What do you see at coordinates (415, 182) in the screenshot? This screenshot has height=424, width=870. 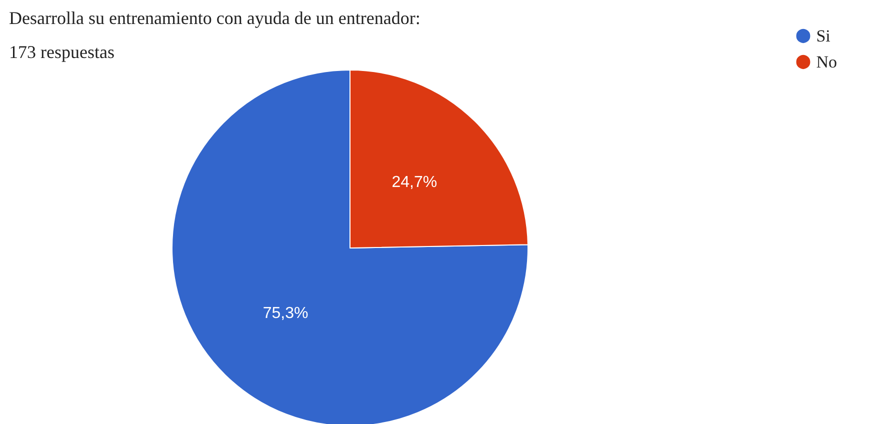 I see `data-label: 24,7%` at bounding box center [415, 182].